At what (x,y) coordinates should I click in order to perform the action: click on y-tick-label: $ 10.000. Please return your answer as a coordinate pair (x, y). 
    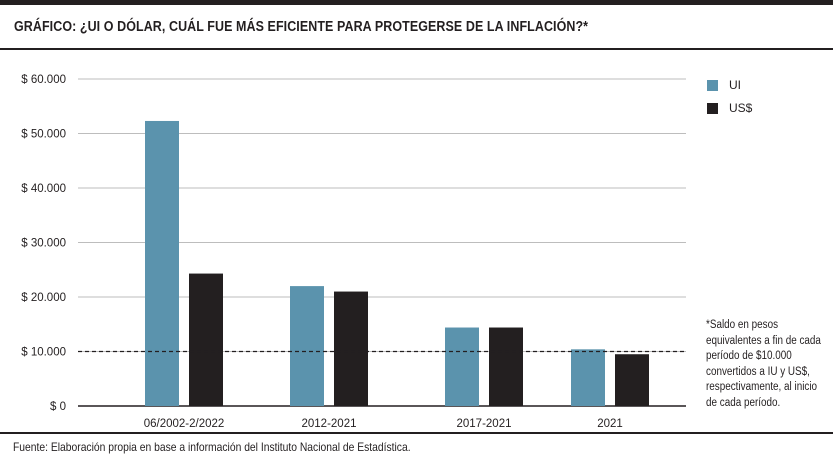
    Looking at the image, I should click on (43, 353).